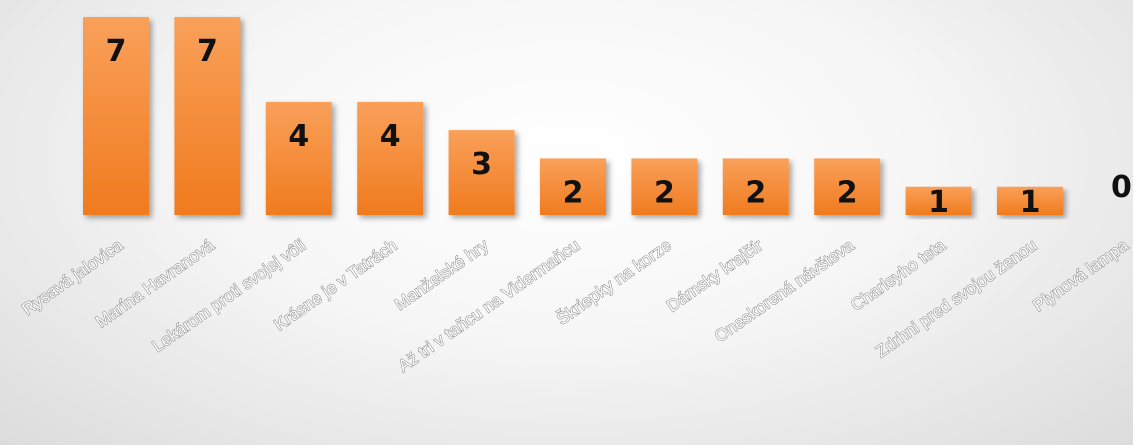  I want to click on data-label: 0, so click(1121, 187).